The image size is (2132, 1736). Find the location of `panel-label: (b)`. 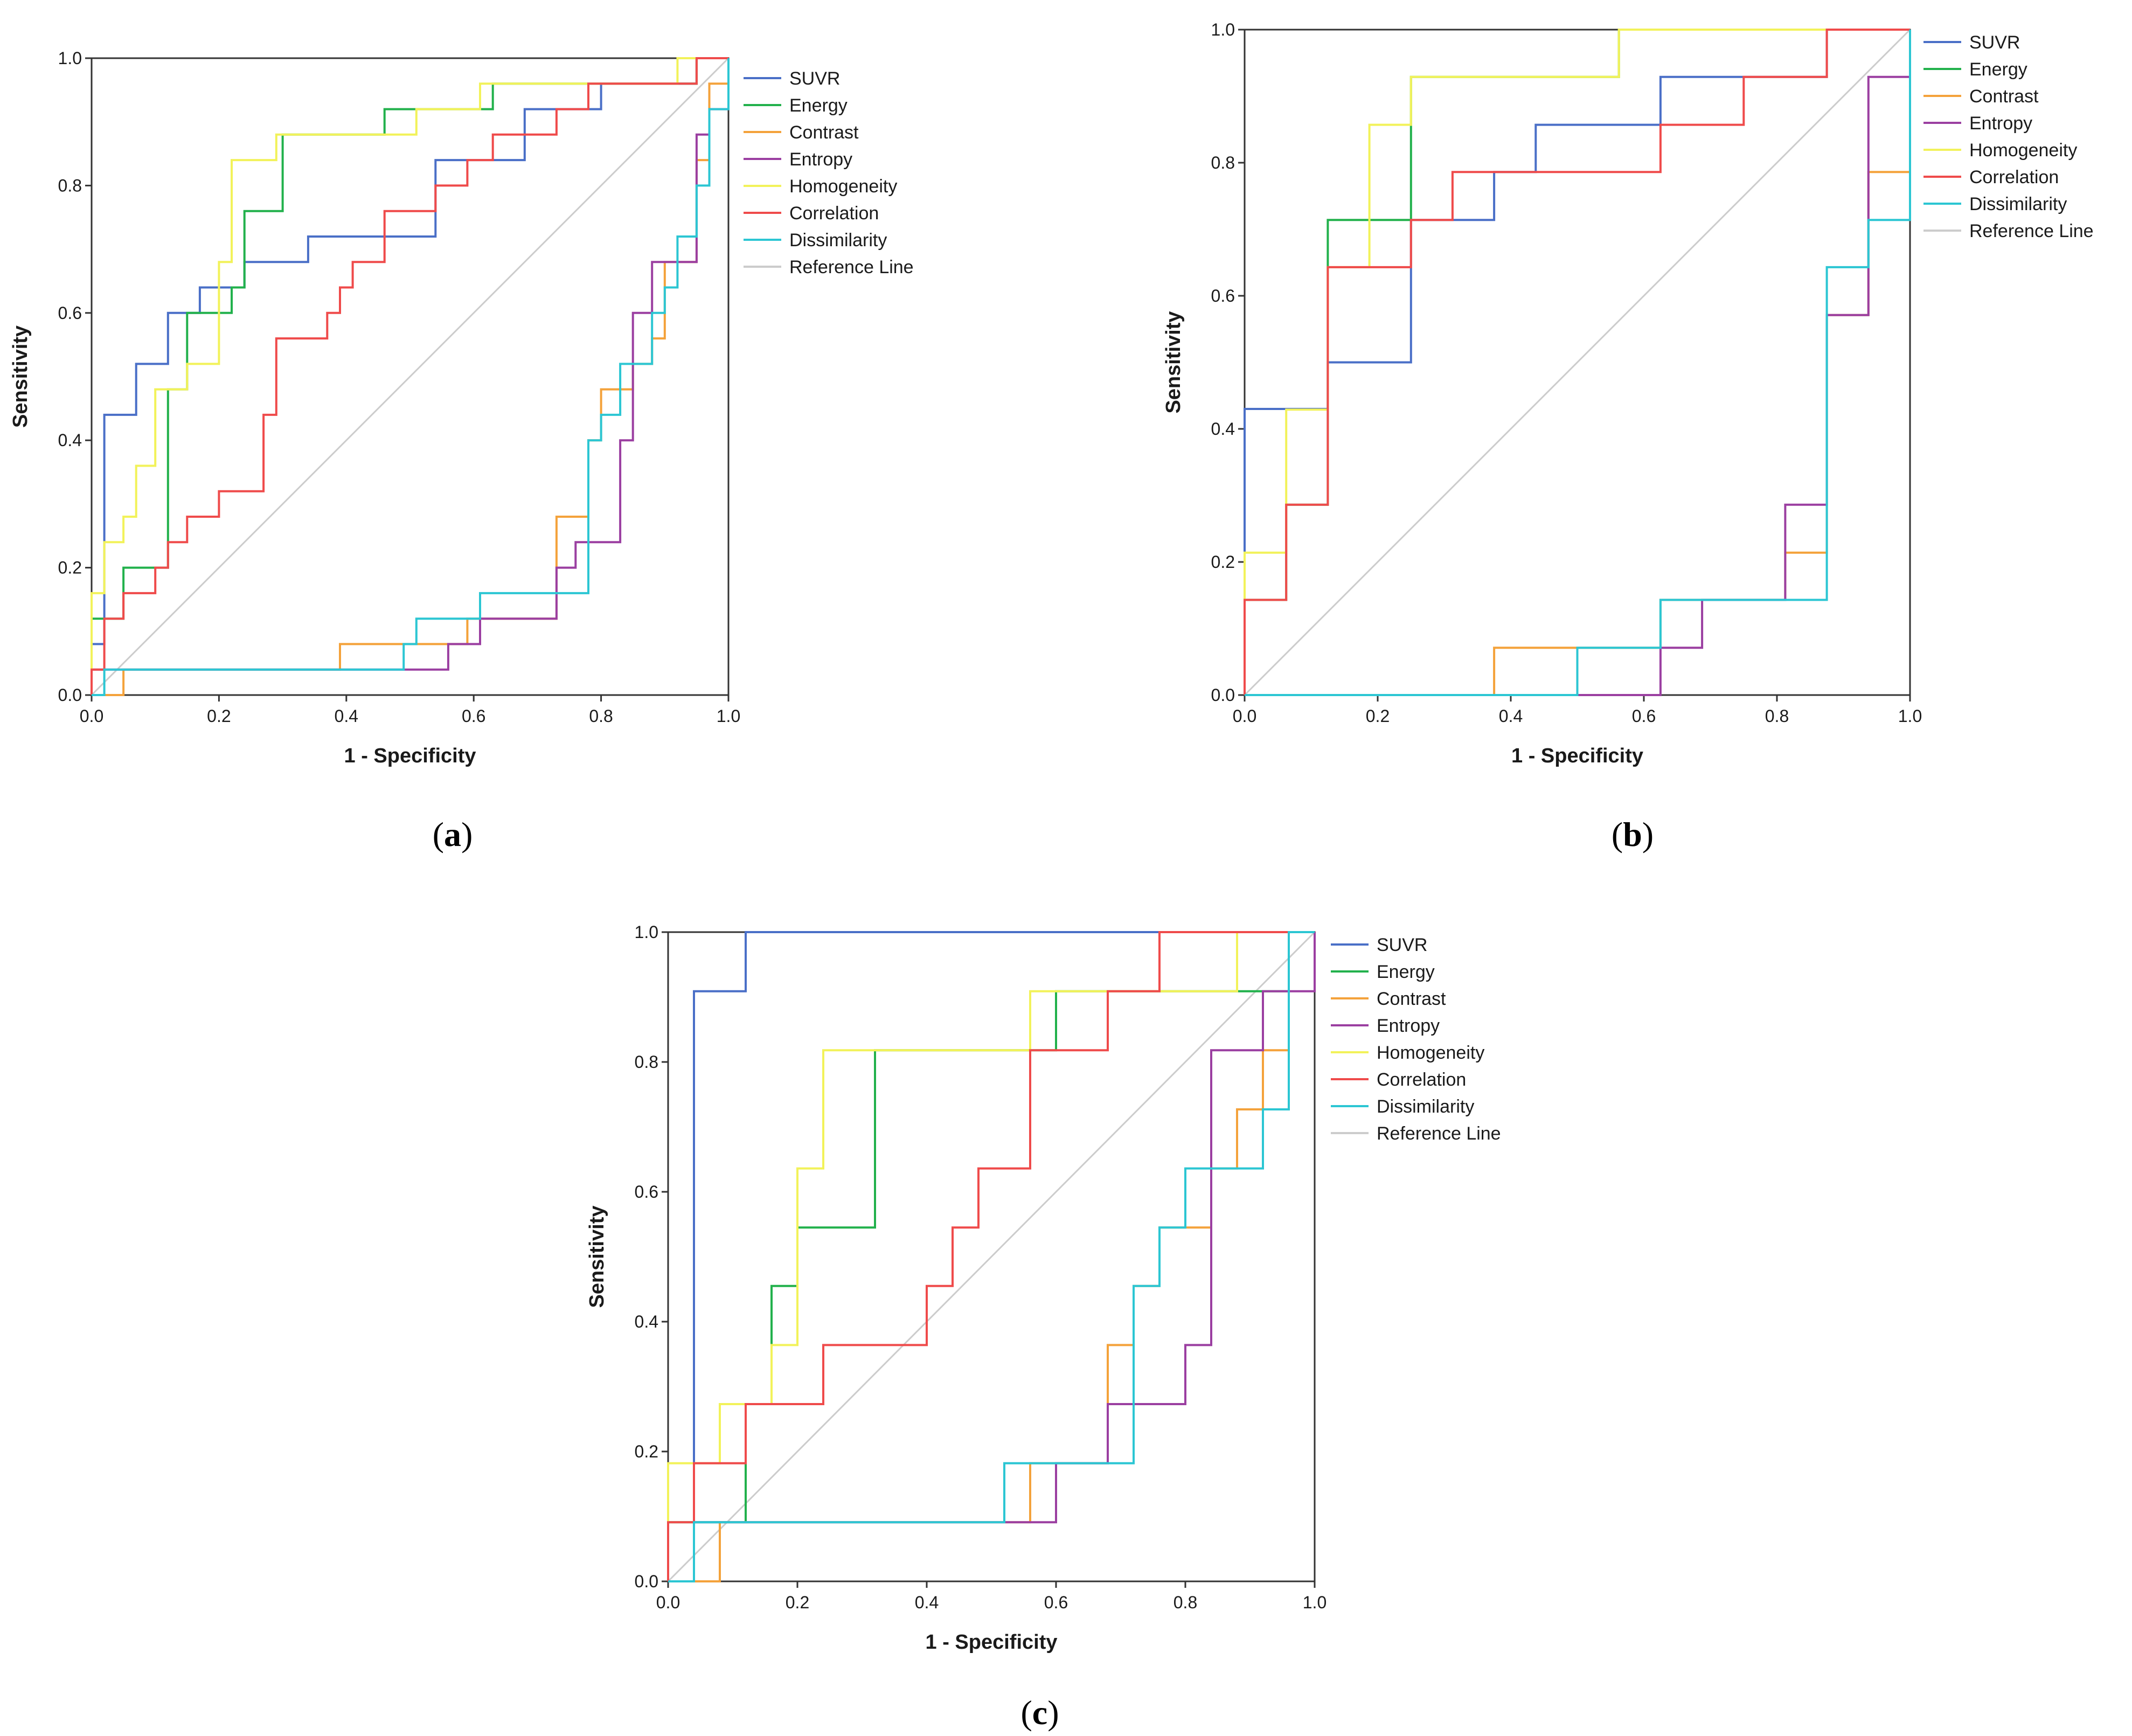

panel-label: (b) is located at coordinates (1633, 834).